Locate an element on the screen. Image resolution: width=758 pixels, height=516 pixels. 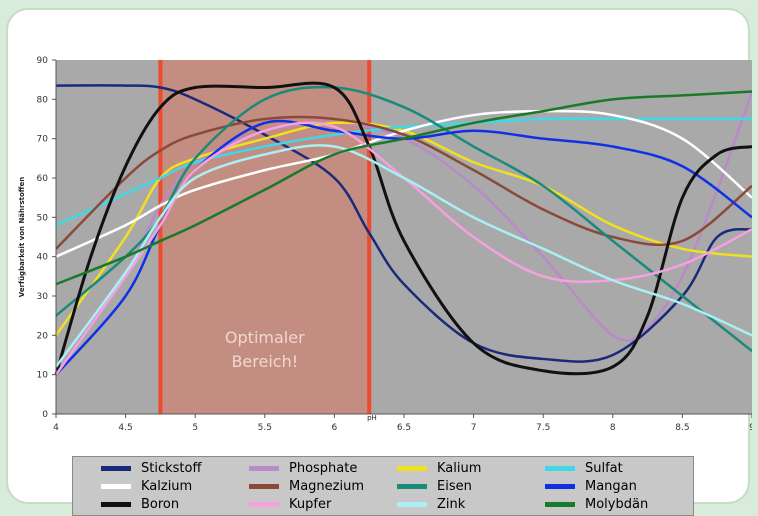
y-tick-label-7: 70 is located at coordinates (43, 140).